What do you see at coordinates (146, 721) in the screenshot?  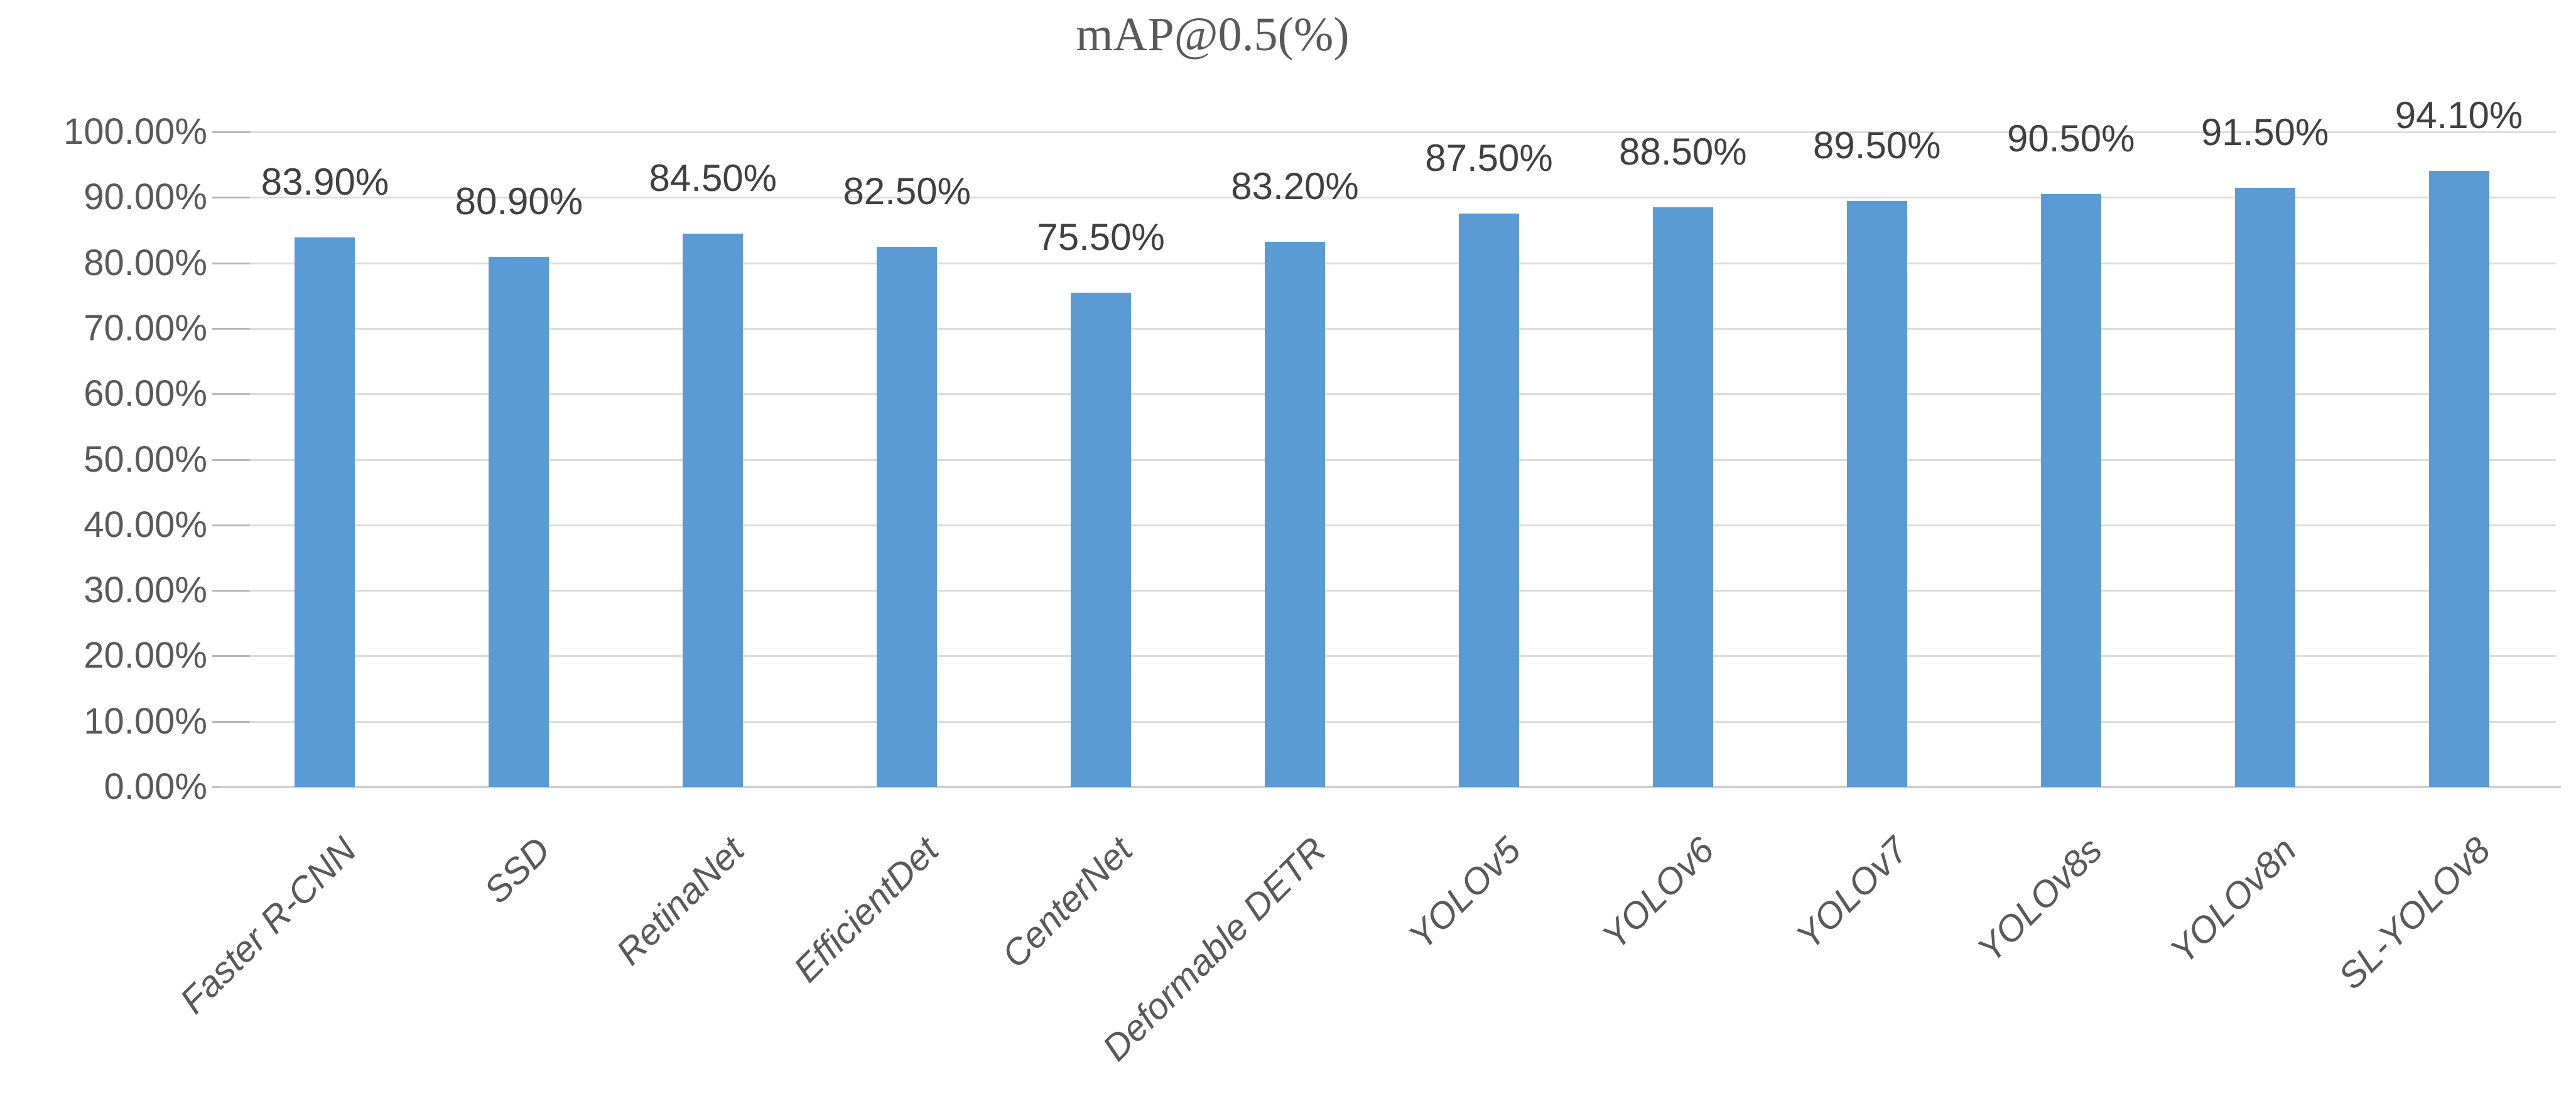 I see `y-tick-label: 10.00%` at bounding box center [146, 721].